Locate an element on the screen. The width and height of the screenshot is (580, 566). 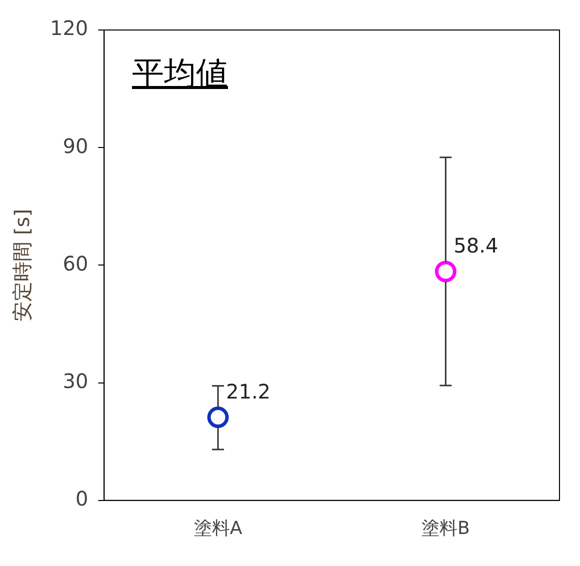
y-tick-label: 90 is located at coordinates (75, 146).